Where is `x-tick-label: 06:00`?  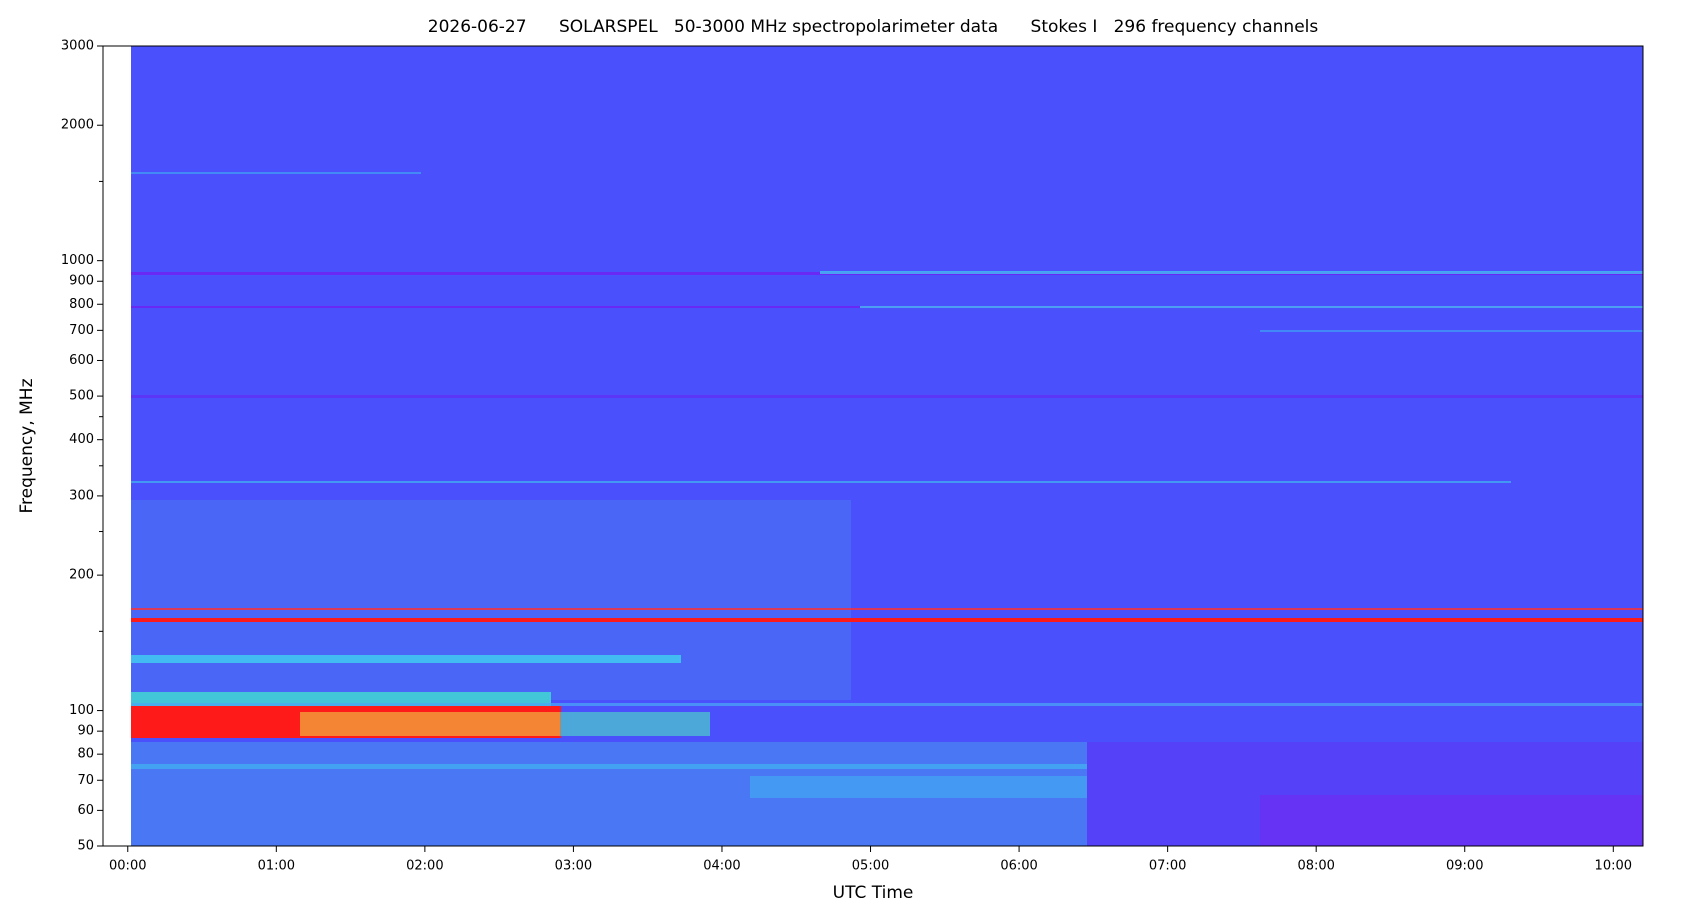 x-tick-label: 06:00 is located at coordinates (1018, 866).